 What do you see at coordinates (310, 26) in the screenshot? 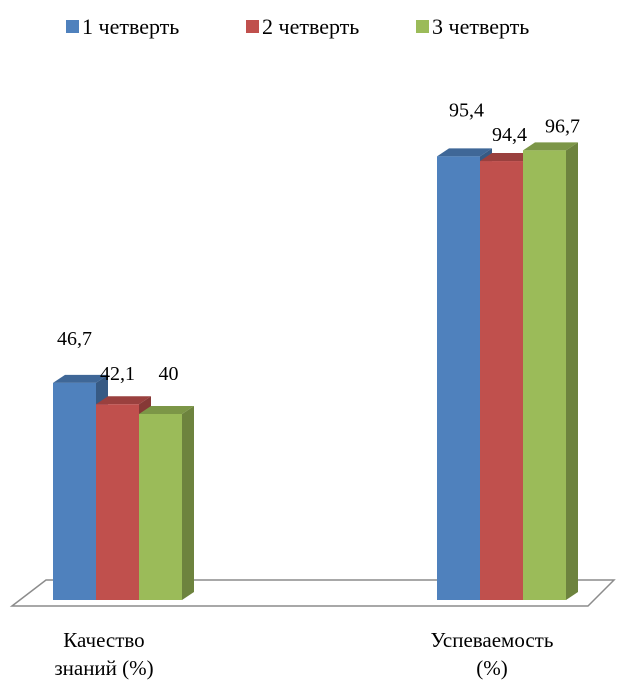
I see `legend-label: 2 четверть` at bounding box center [310, 26].